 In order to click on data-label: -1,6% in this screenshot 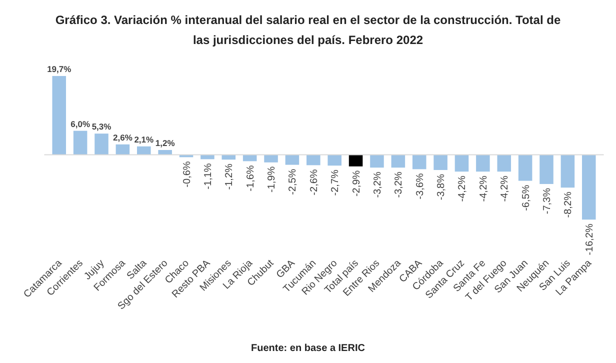, I will do `click(250, 178)`.